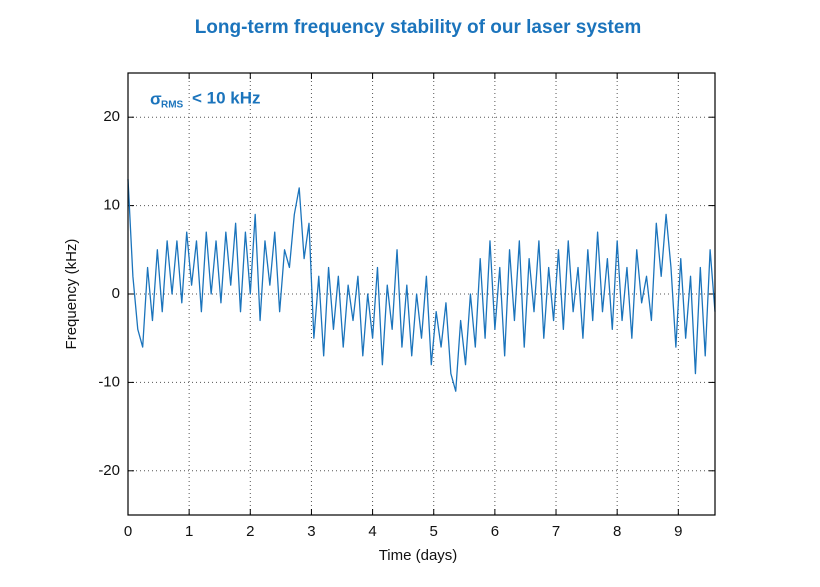 This screenshot has width=820, height=587. I want to click on x-tick-label: 6, so click(495, 531).